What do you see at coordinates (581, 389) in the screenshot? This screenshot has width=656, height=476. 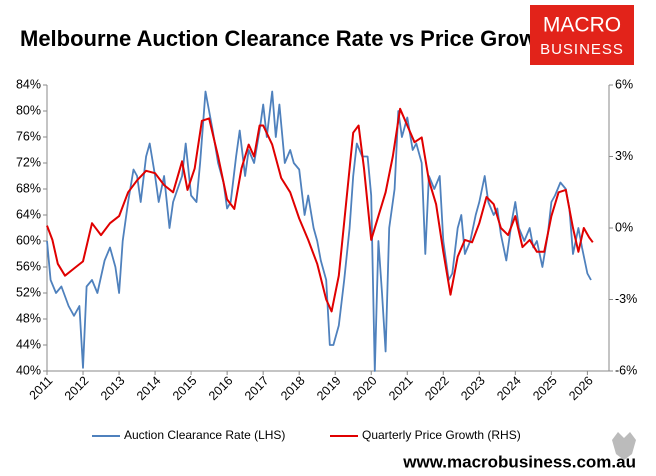 I see `x-tick-label: 2026` at bounding box center [581, 389].